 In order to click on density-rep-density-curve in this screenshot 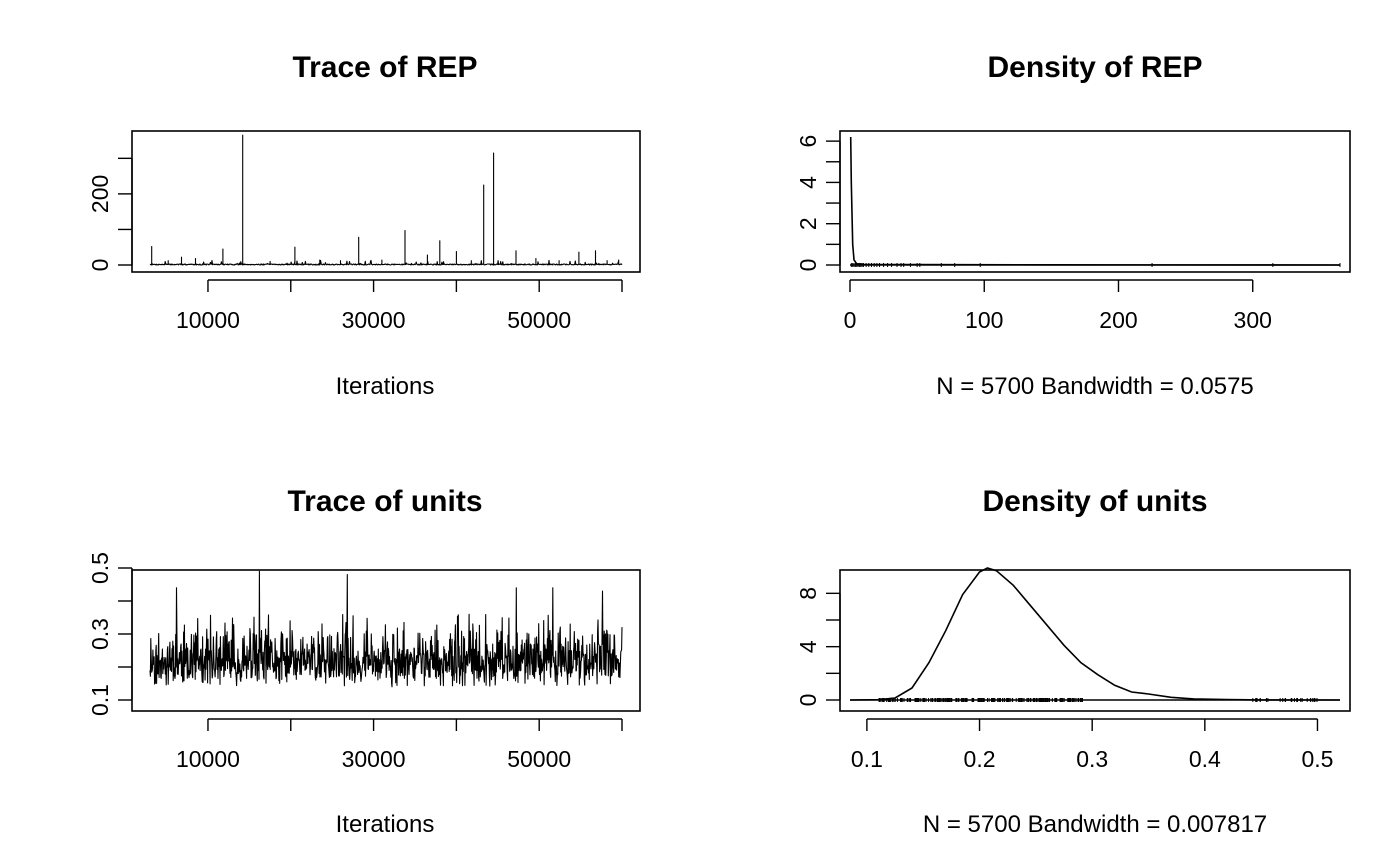, I will do `click(1095, 201)`.